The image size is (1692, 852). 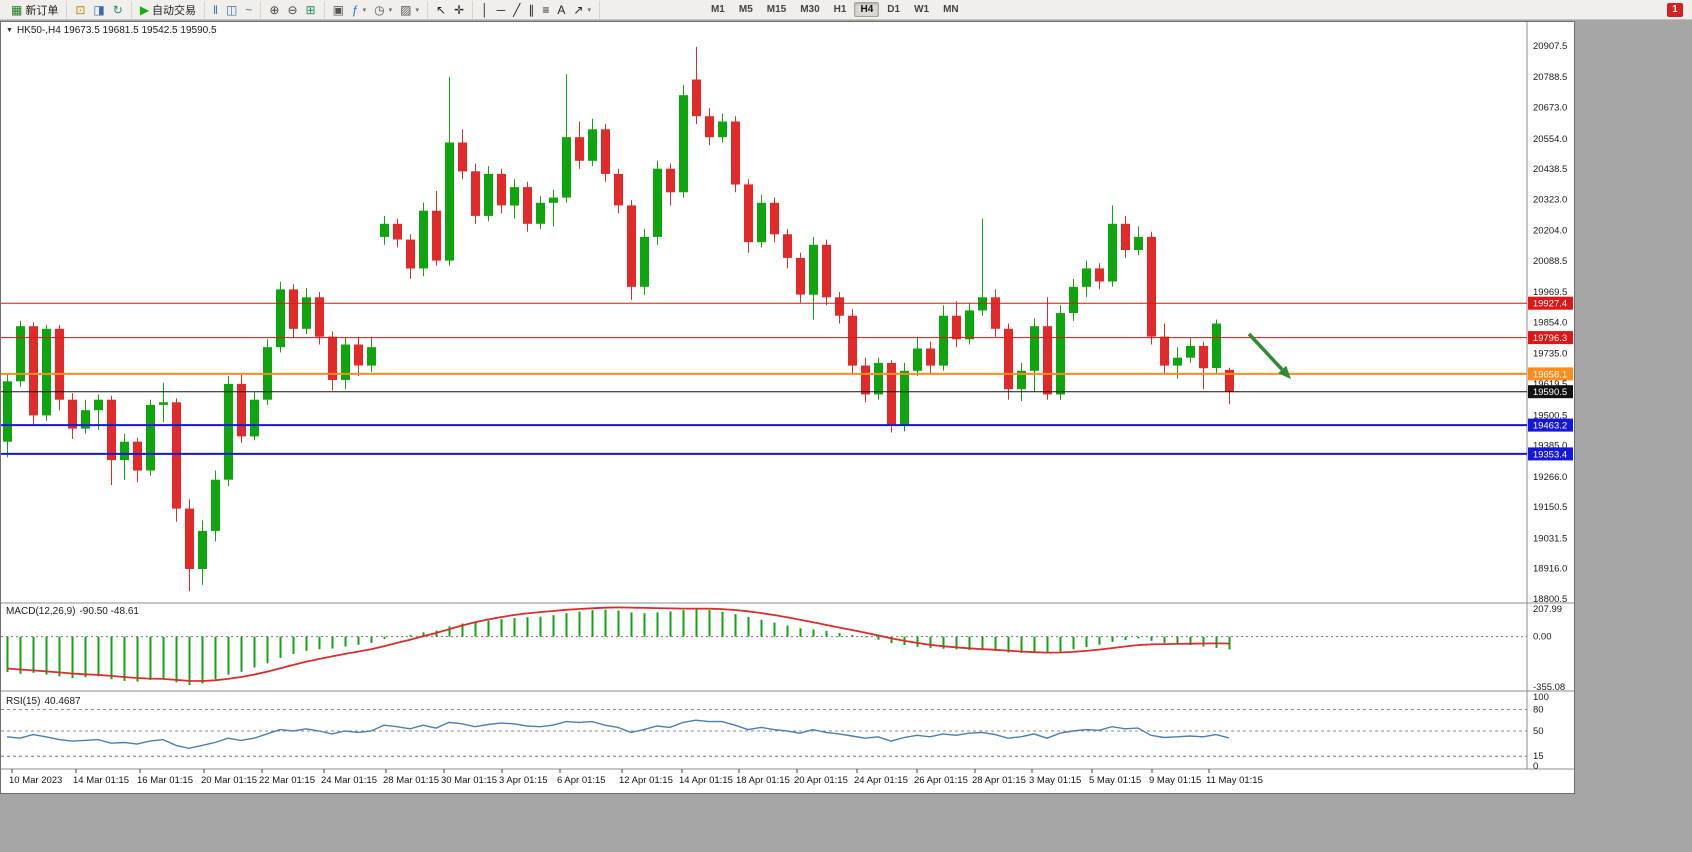 What do you see at coordinates (174, 10) in the screenshot?
I see `auto-trading-button-label: 自动交易` at bounding box center [174, 10].